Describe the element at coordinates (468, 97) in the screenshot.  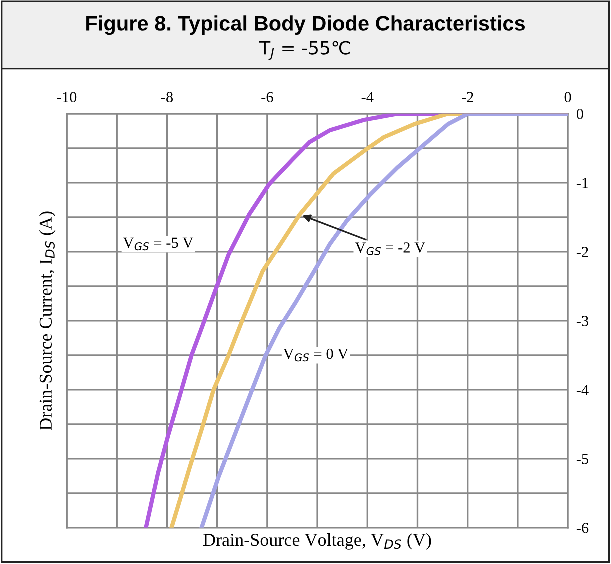
I see `x-tick-label: -2` at that location.